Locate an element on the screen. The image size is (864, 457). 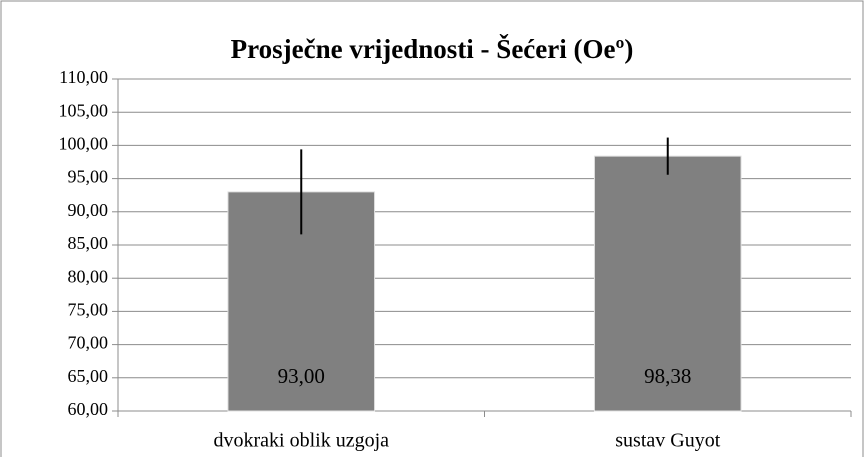
y-tick-label: 65,00 is located at coordinates (88, 376).